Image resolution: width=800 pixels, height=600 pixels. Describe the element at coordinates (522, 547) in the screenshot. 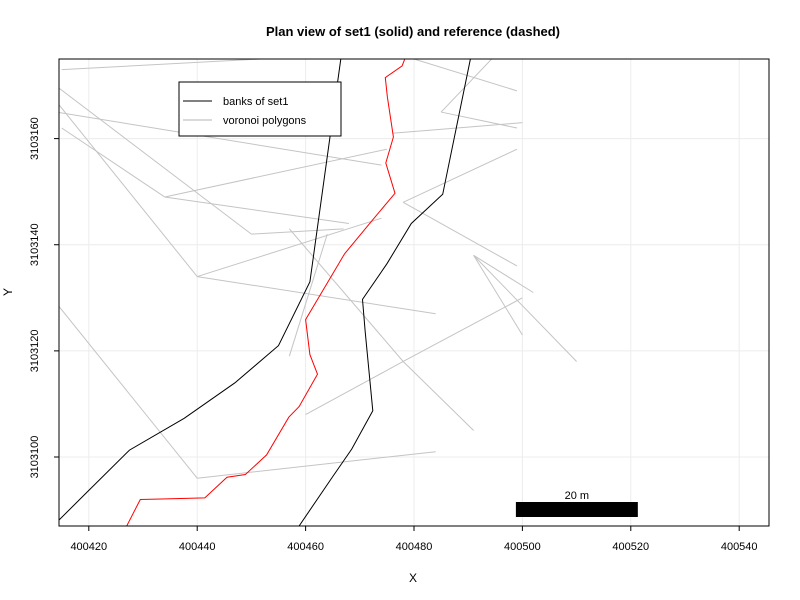

I see `x-tick-label: 400500` at that location.